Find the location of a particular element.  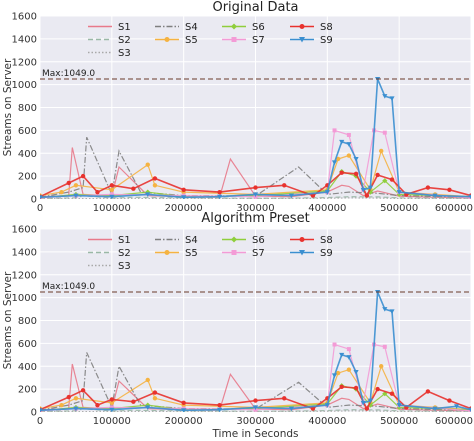

x-tick-label: 100000 is located at coordinates (112, 208).